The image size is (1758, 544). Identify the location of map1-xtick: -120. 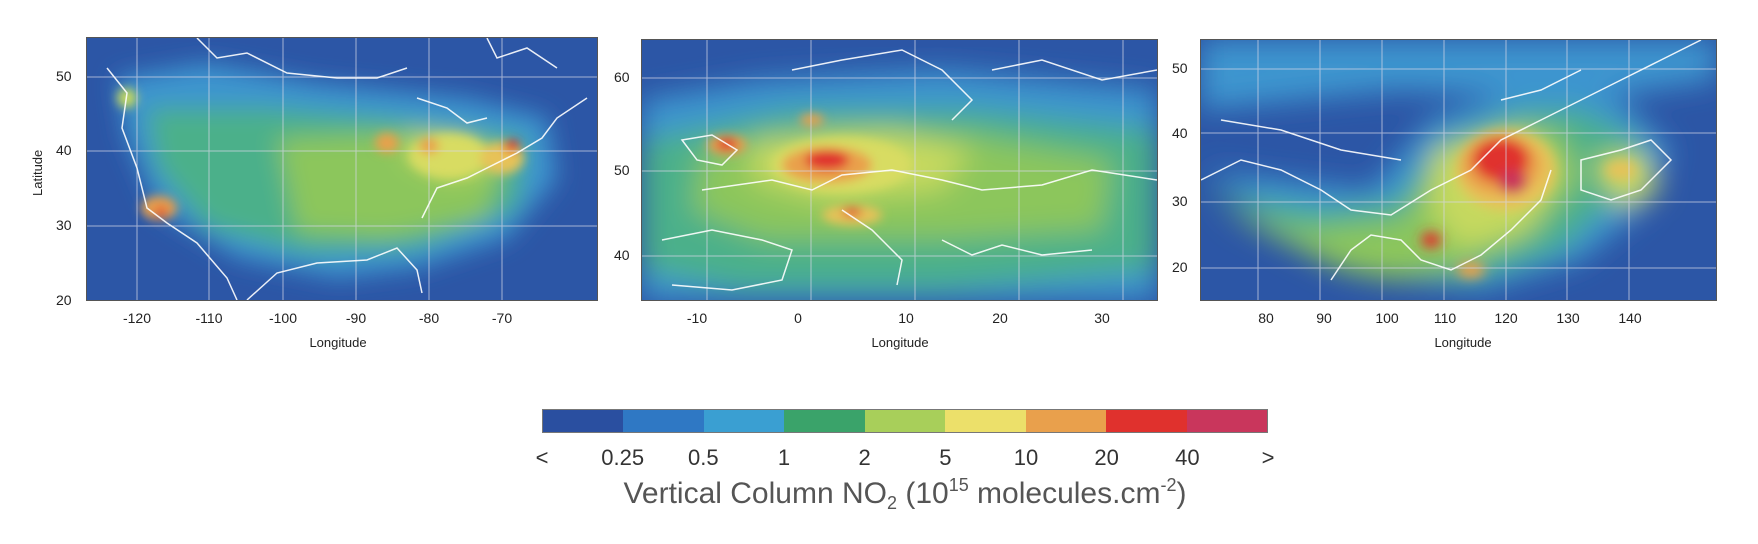
(137, 318).